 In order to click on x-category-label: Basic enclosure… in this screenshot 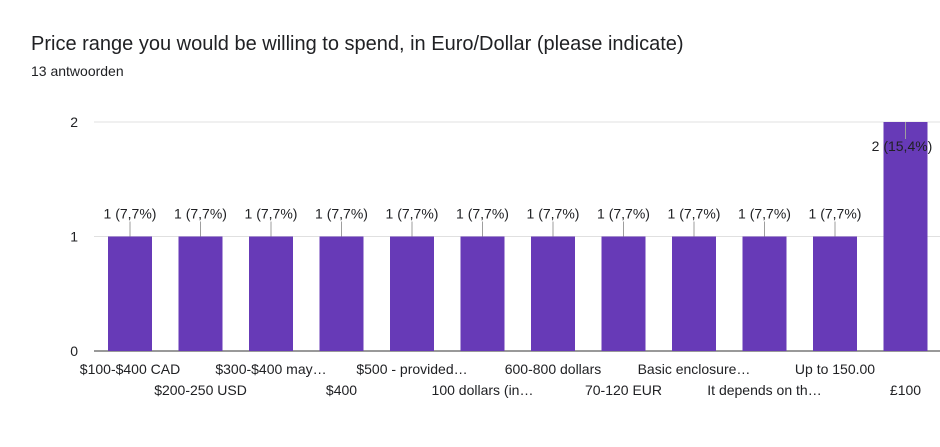, I will do `click(694, 369)`.